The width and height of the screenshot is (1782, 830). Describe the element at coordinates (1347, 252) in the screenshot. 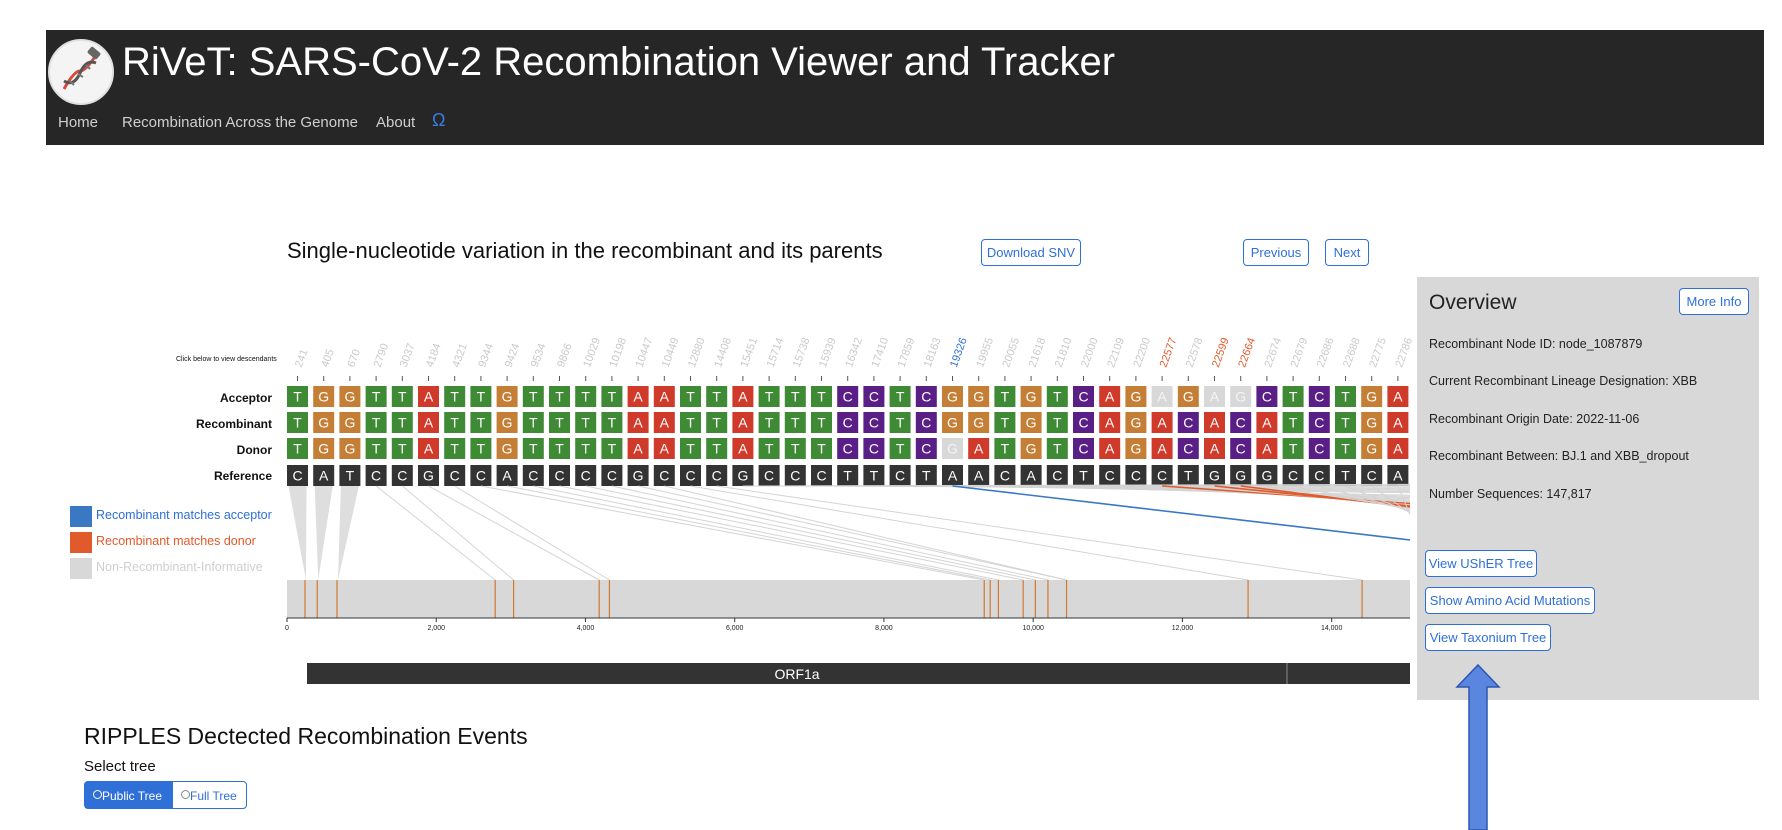

I see `next-button: Next` at that location.